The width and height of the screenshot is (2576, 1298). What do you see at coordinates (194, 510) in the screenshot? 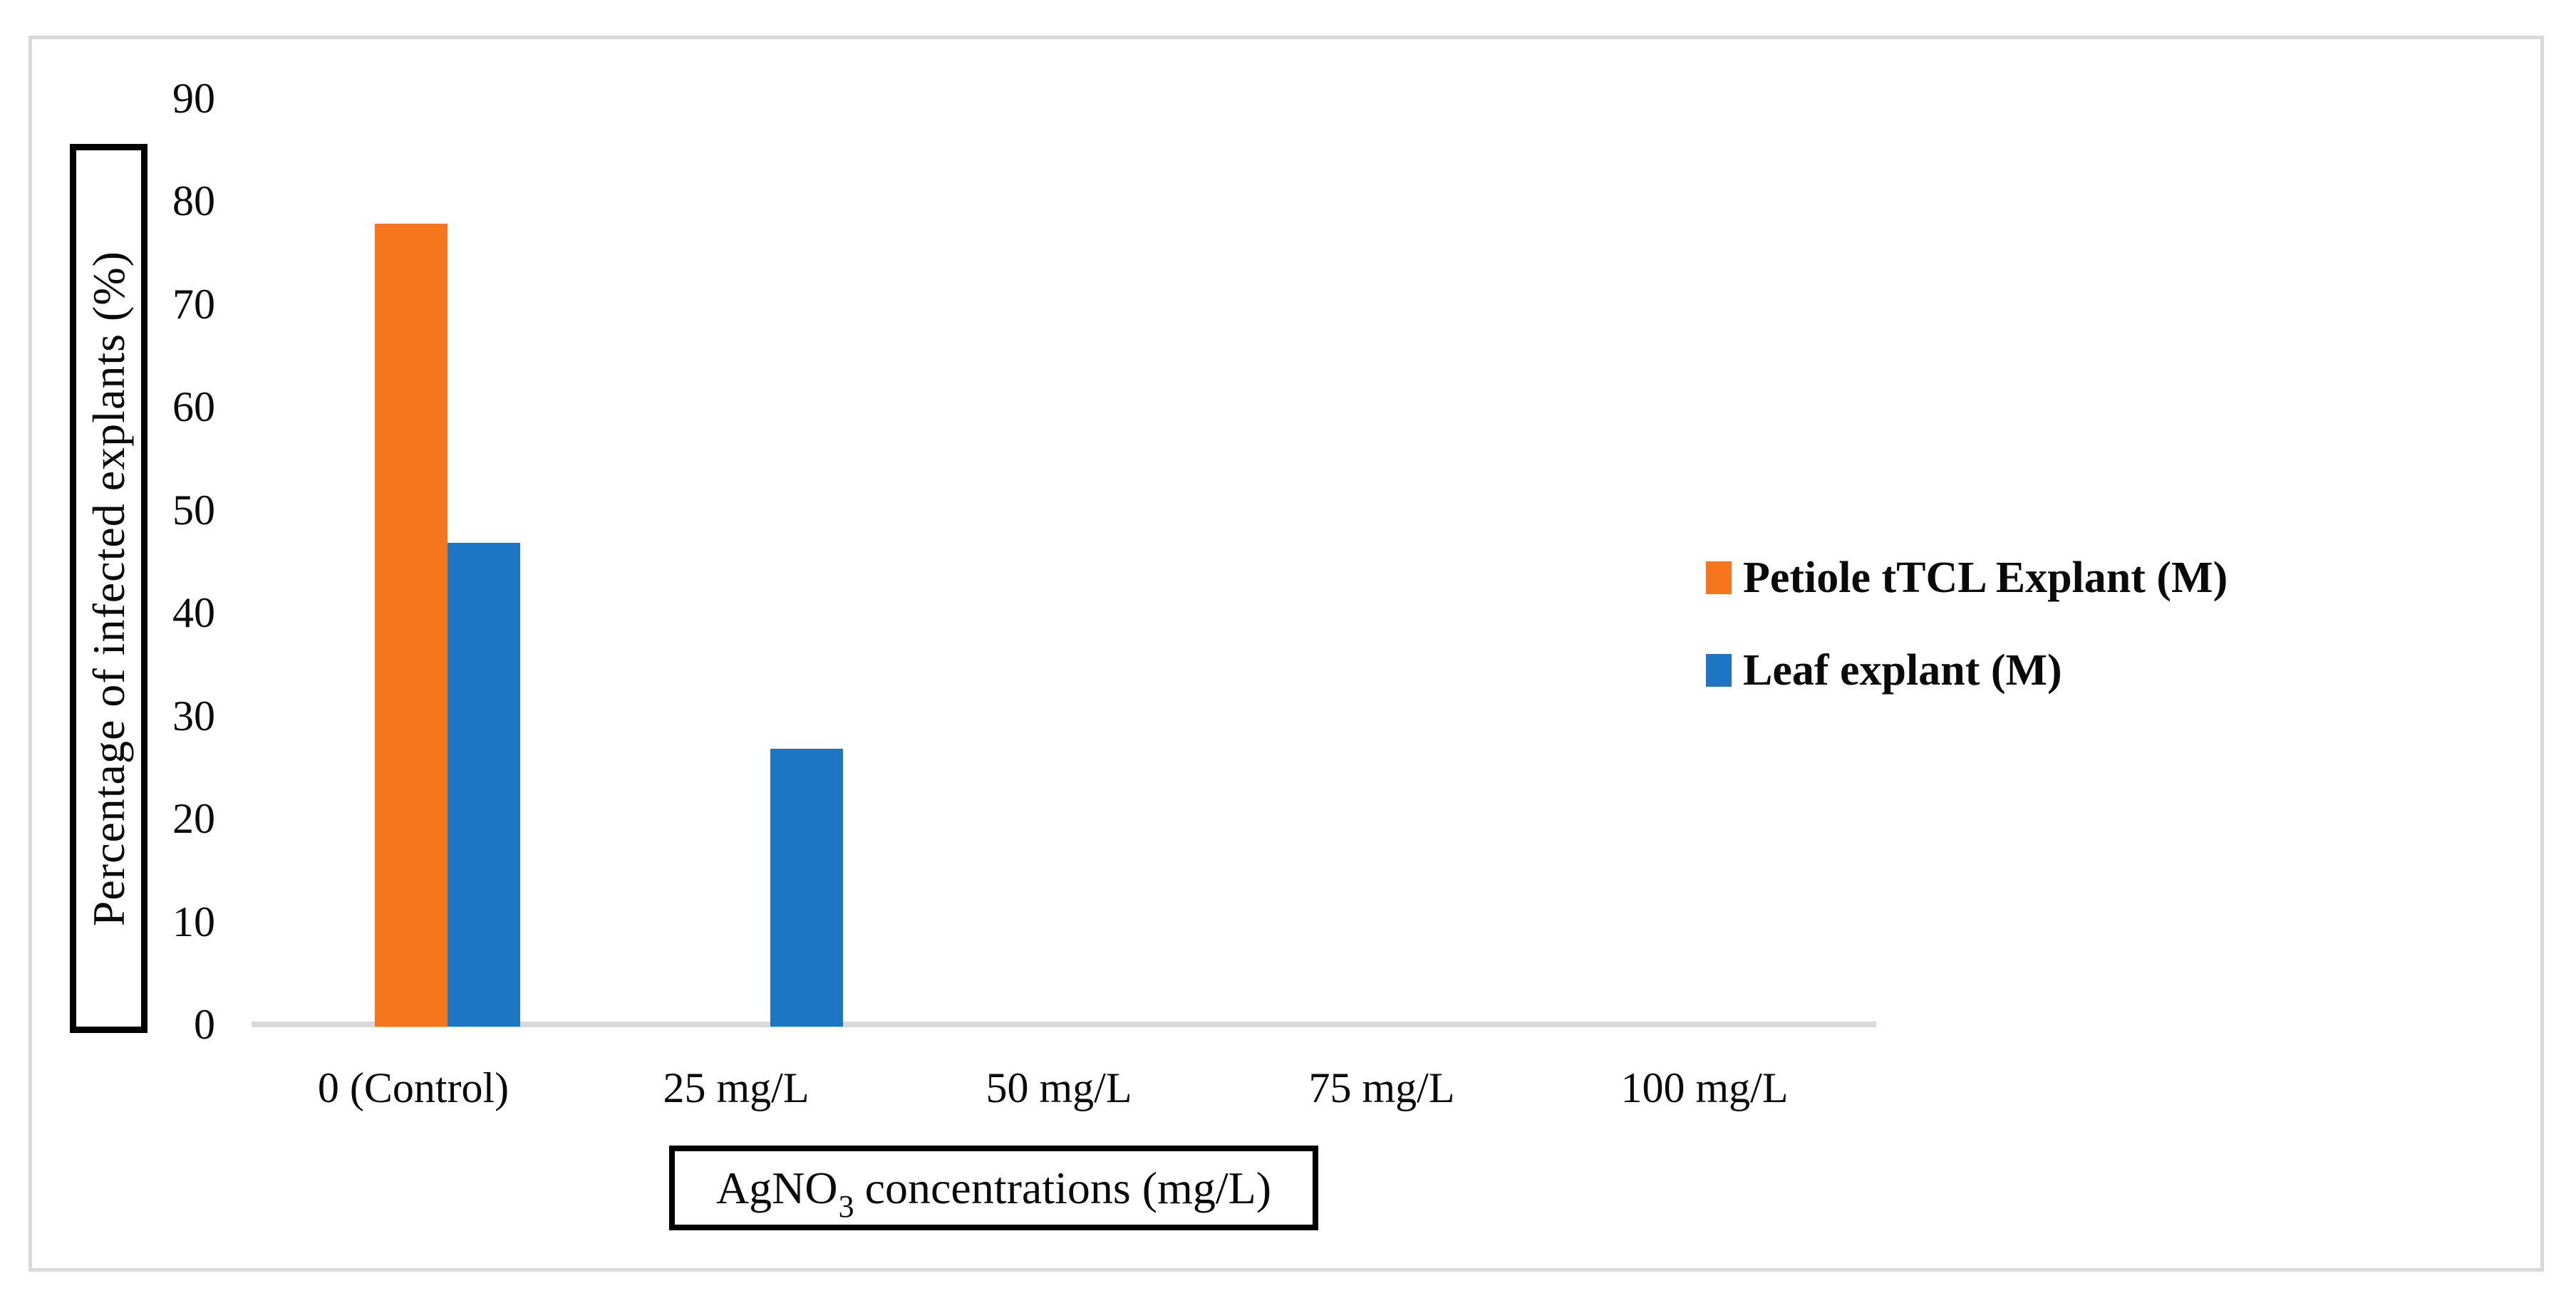
I see `y-tick-label: 50` at bounding box center [194, 510].